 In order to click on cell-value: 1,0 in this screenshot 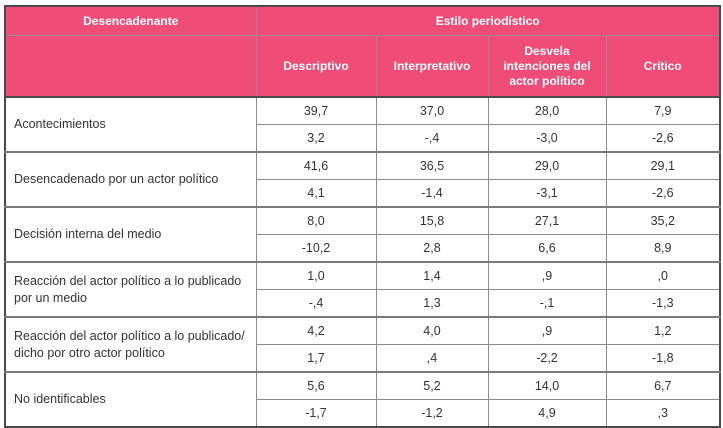, I will do `click(316, 275)`.